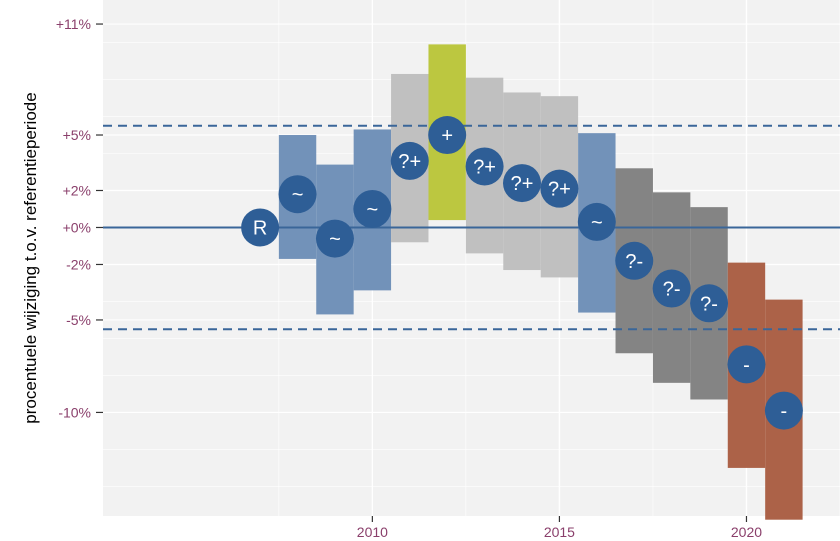 This screenshot has width=840, height=541. I want to click on x-tick-label: 2020, so click(746, 532).